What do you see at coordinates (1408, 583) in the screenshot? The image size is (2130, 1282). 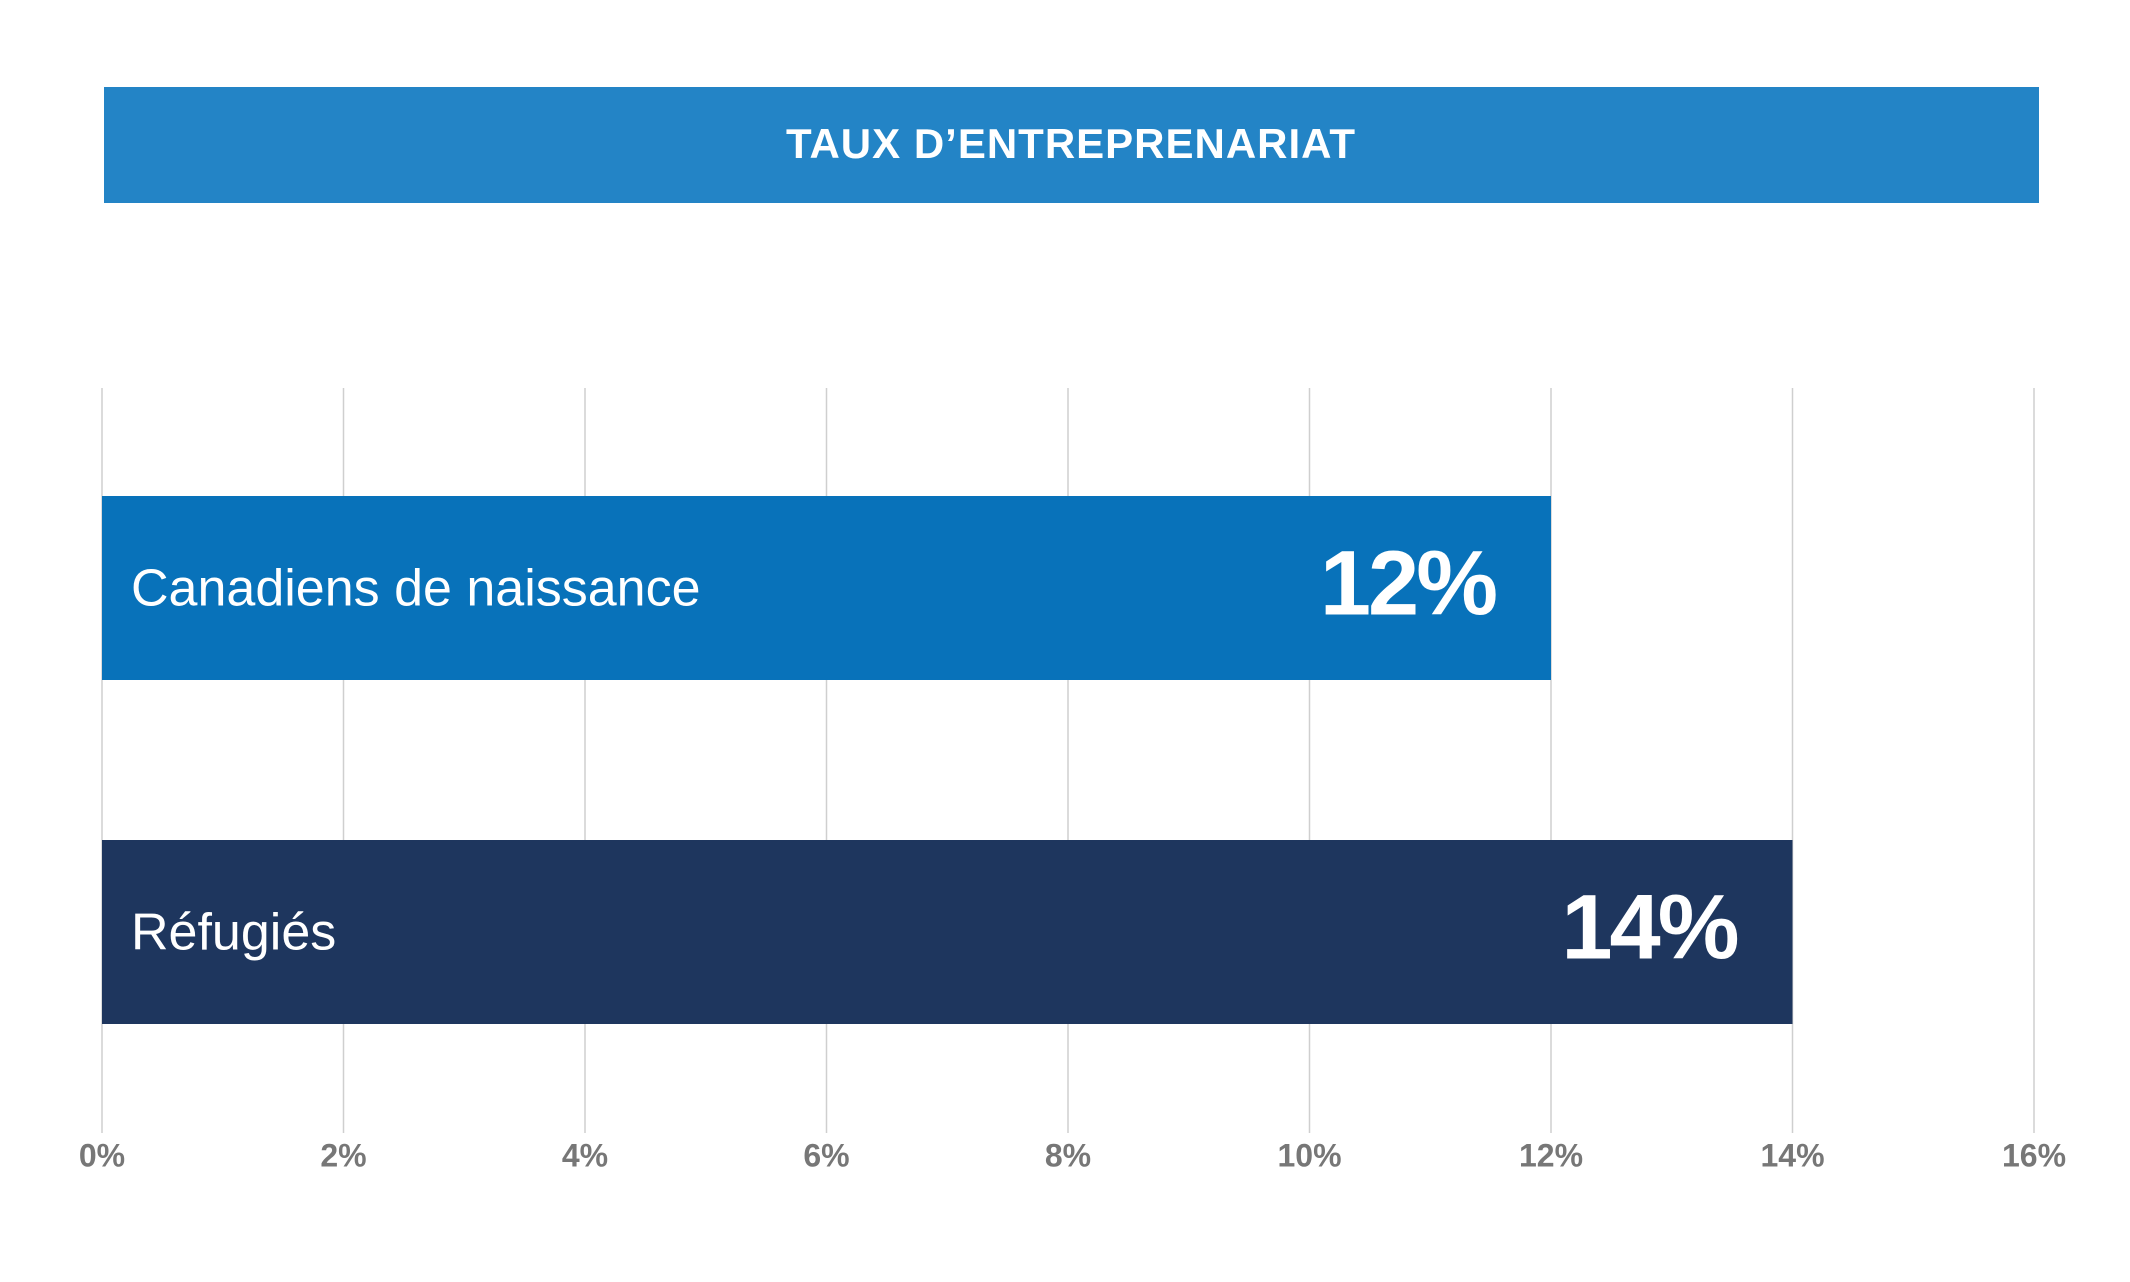 I see `value-label: 12%` at bounding box center [1408, 583].